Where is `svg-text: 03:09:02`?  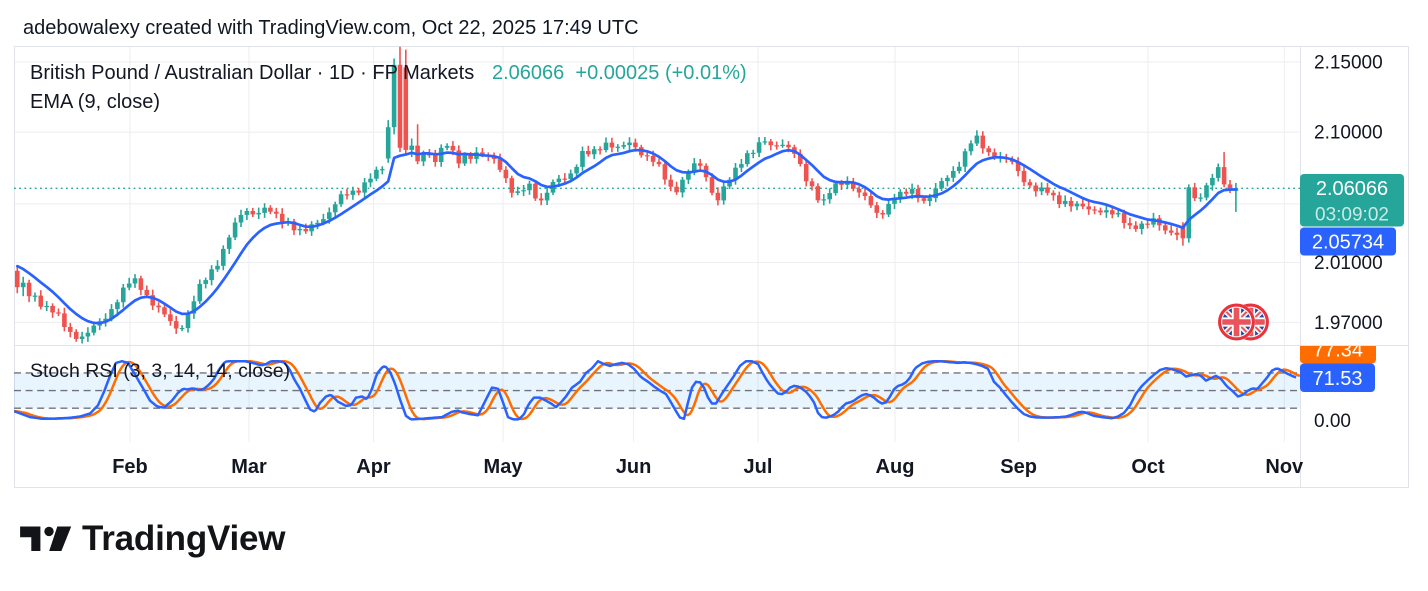 svg-text: 03:09:02 is located at coordinates (1352, 215).